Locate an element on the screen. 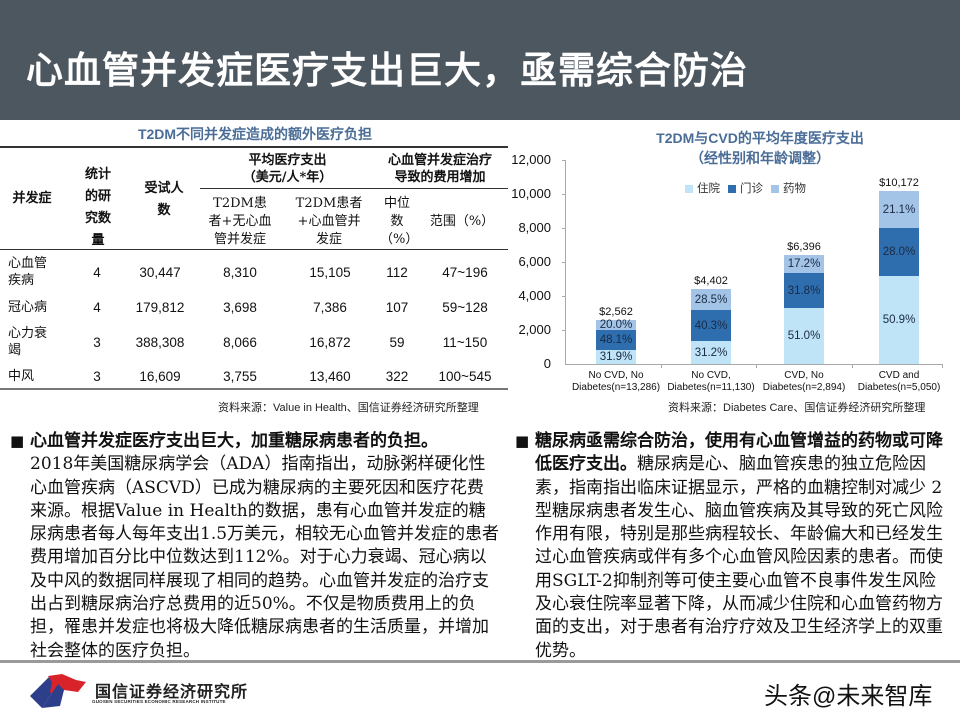 The width and height of the screenshot is (960, 720). y-tick: 12,000 is located at coordinates (531, 159).